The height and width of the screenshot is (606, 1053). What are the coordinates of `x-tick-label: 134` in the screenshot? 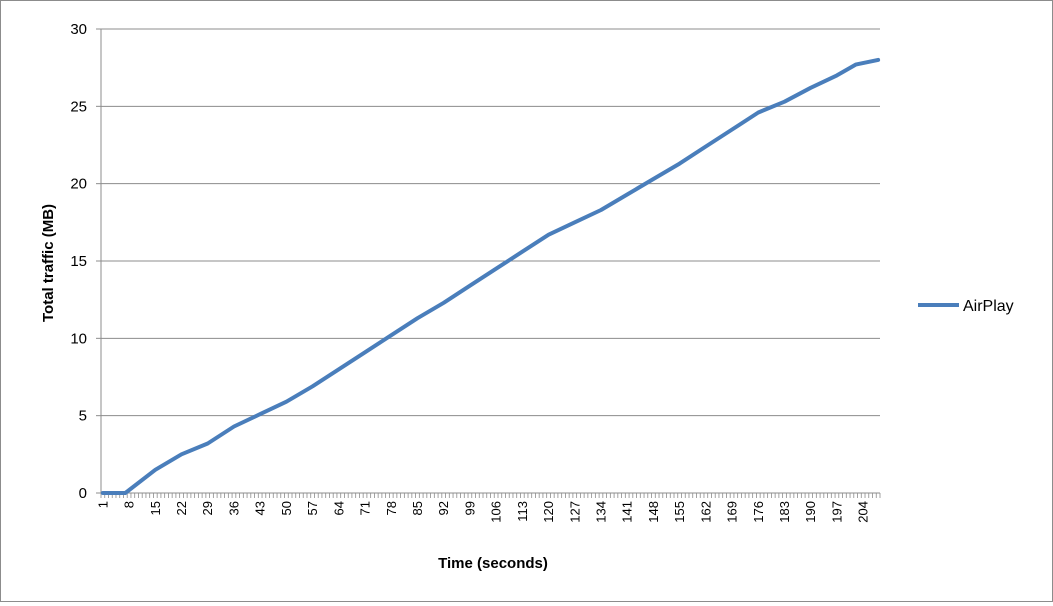 It's located at (600, 512).